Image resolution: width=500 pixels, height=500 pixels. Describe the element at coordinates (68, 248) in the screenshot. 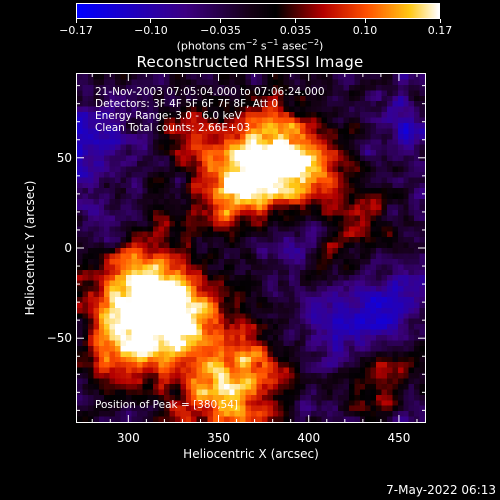

I see `y-tick-label: 0` at that location.